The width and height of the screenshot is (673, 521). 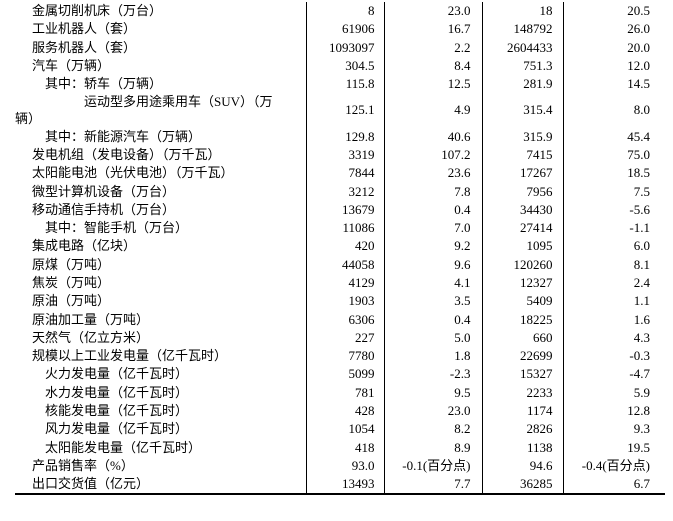 What do you see at coordinates (340, 29) in the screenshot?
I see `table-row: 工业机器人（套） 61906 16.7 148792 26.0` at bounding box center [340, 29].